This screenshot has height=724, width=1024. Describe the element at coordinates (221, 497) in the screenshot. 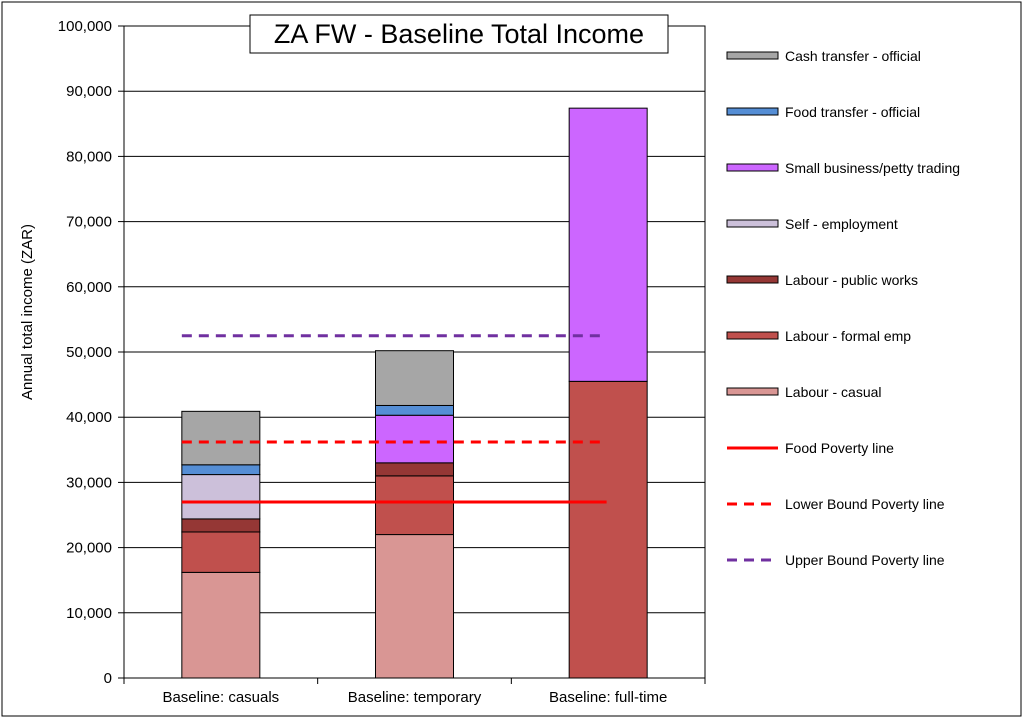

I see `bar-segment-self-employment` at that location.